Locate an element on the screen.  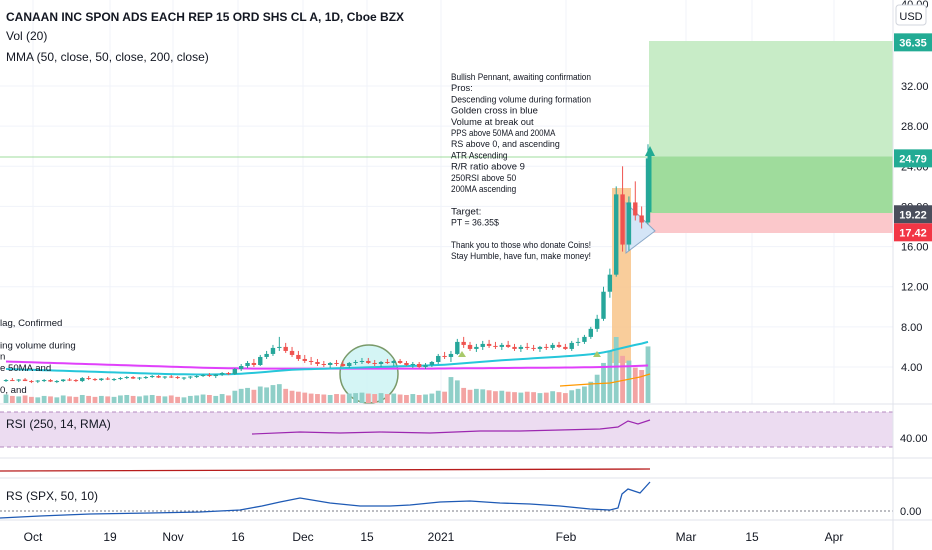
annotation-line: ATR Ascending is located at coordinates (479, 155).